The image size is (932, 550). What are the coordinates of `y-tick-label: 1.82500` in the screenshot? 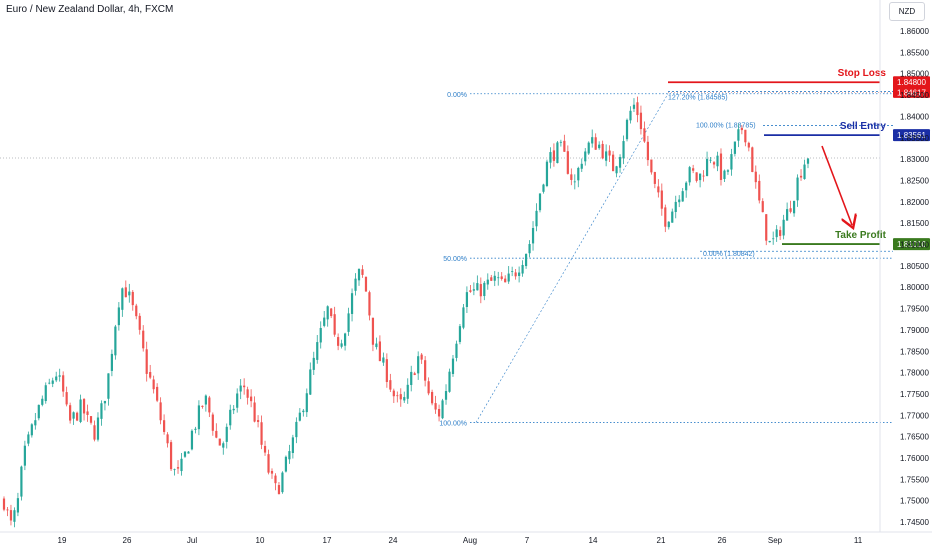 It's located at (914, 180).